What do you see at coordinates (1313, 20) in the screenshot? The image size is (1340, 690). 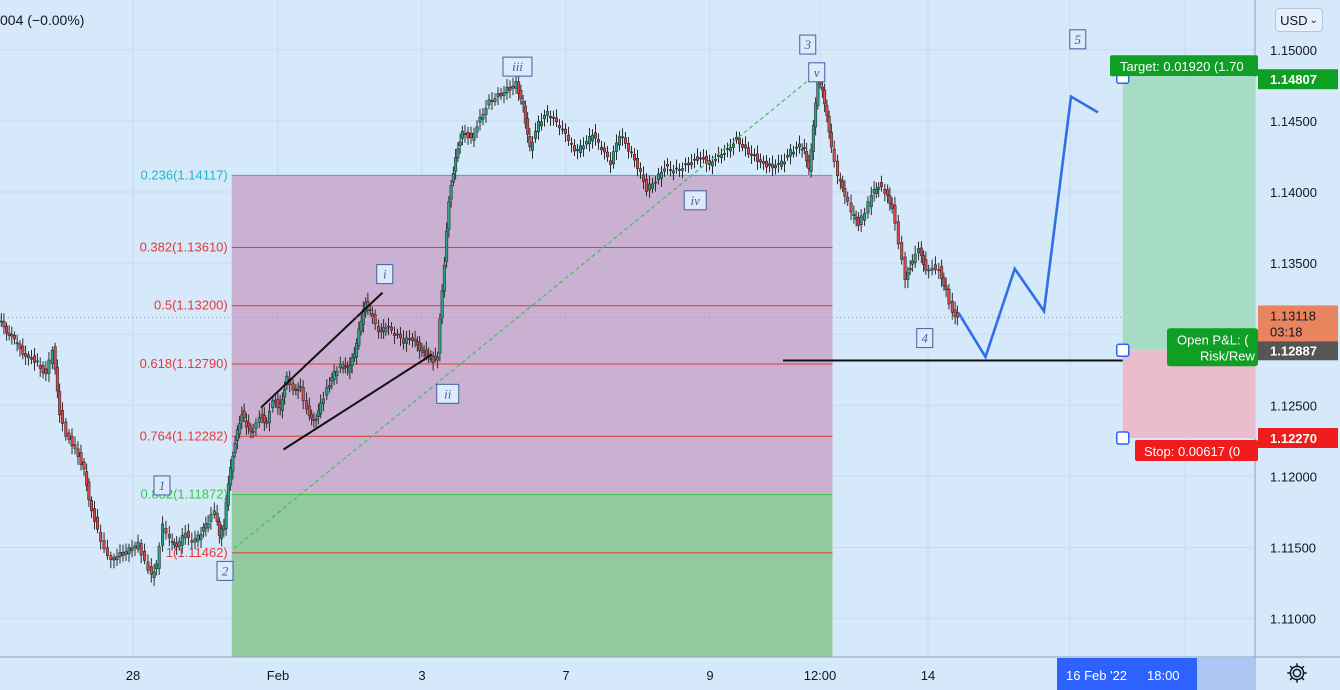 I see `chevron-down-icon: ⌄` at bounding box center [1313, 20].